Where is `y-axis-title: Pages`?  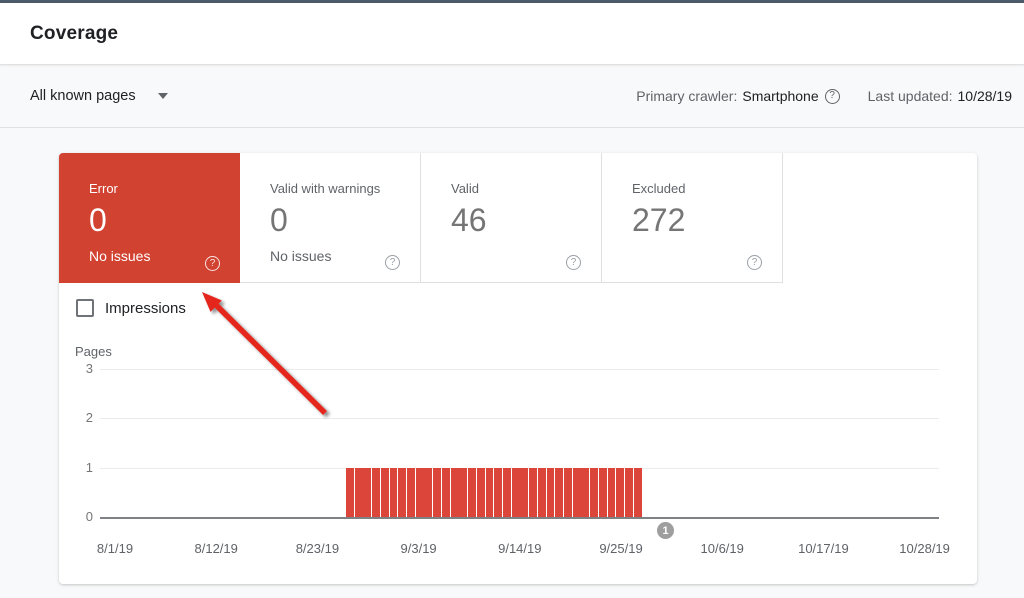 y-axis-title: Pages is located at coordinates (93, 351).